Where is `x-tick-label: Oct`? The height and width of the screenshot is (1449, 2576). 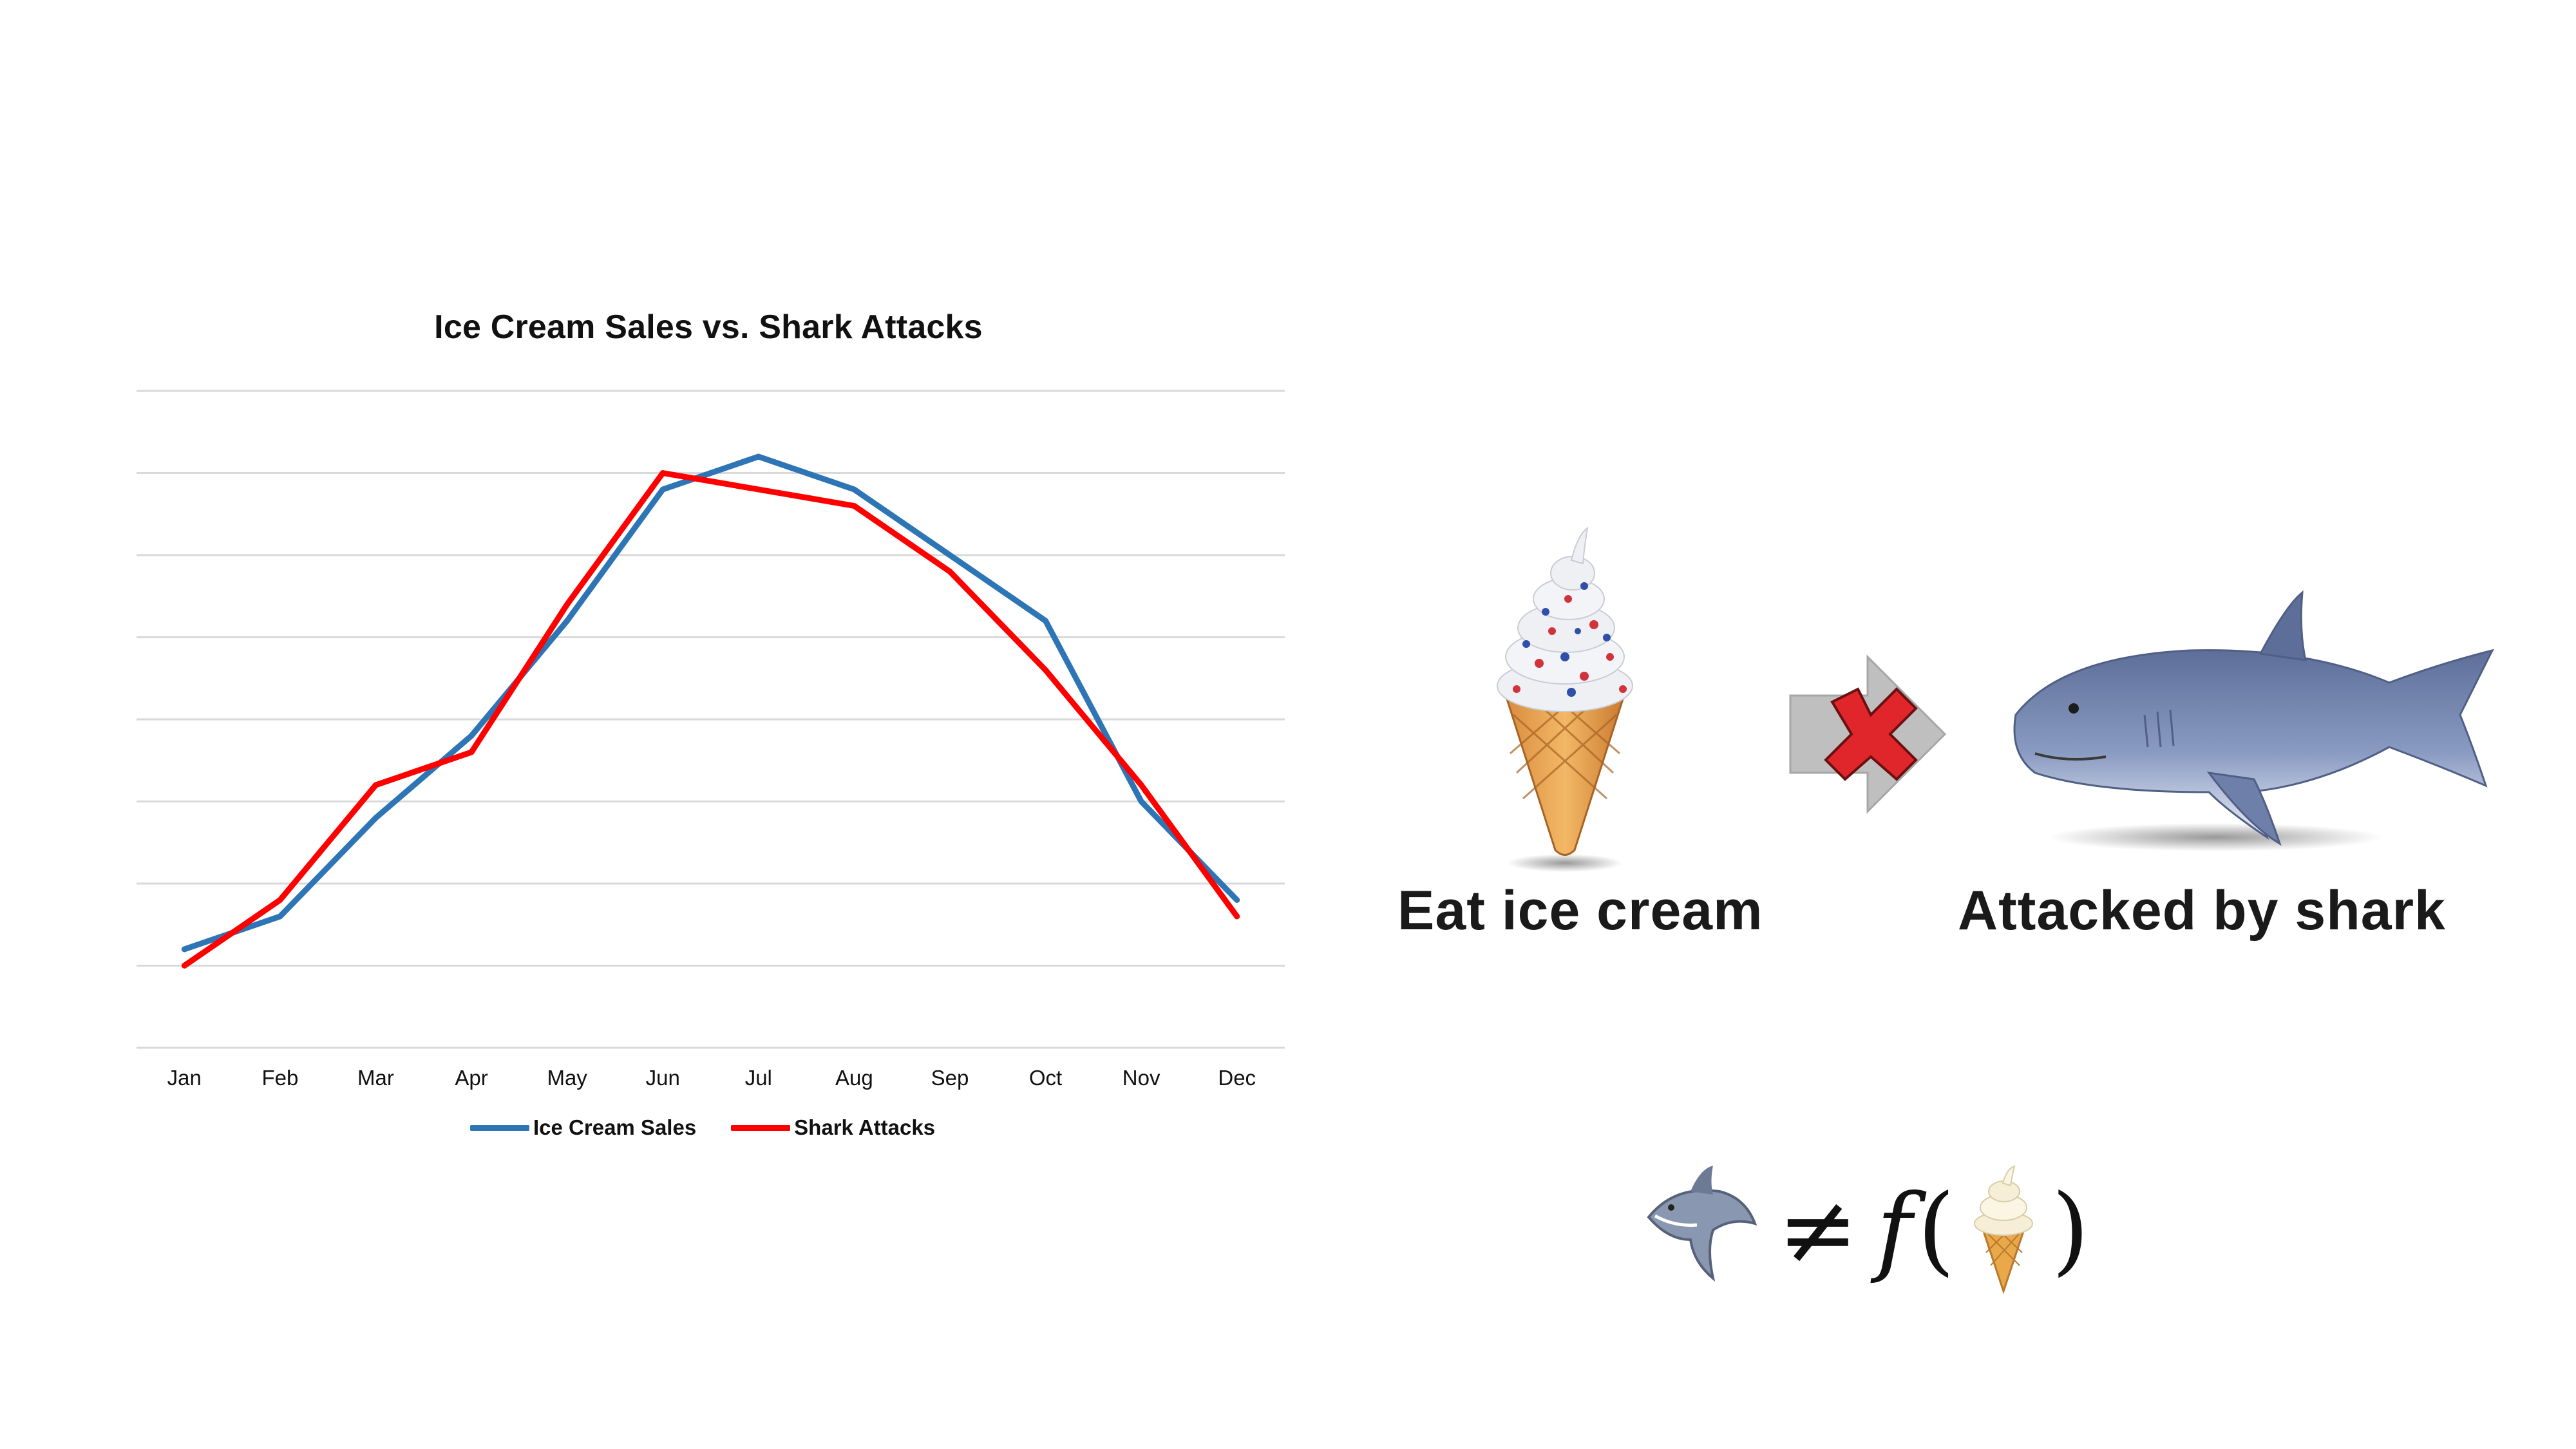 x-tick-label: Oct is located at coordinates (1045, 1078).